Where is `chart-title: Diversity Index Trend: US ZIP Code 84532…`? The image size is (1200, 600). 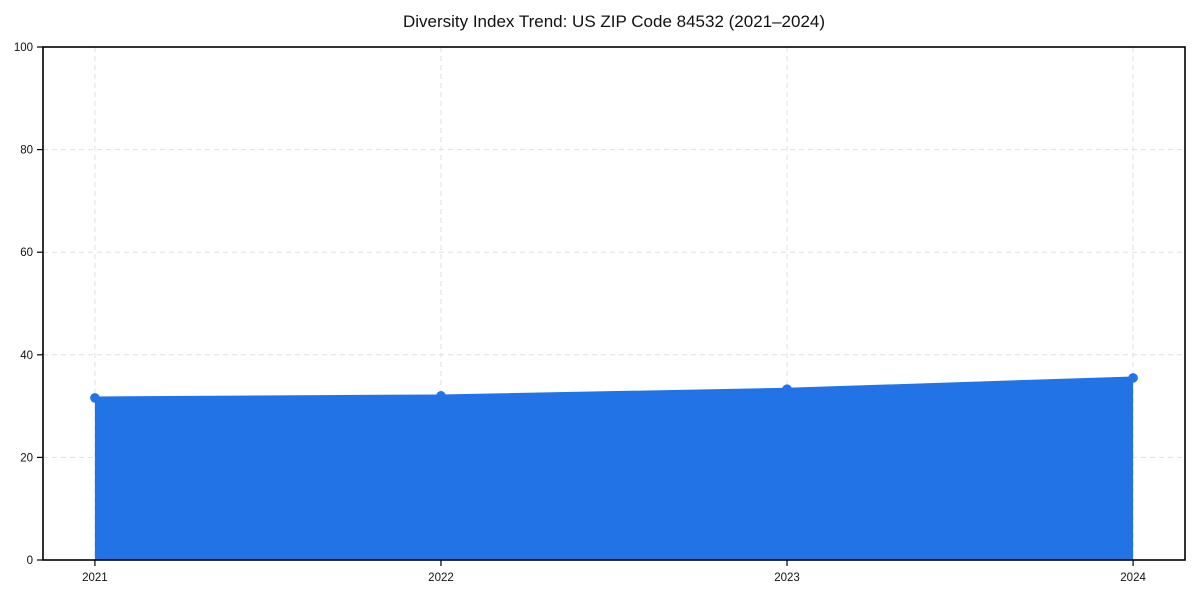 chart-title: Diversity Index Trend: US ZIP Code 84532… is located at coordinates (614, 21).